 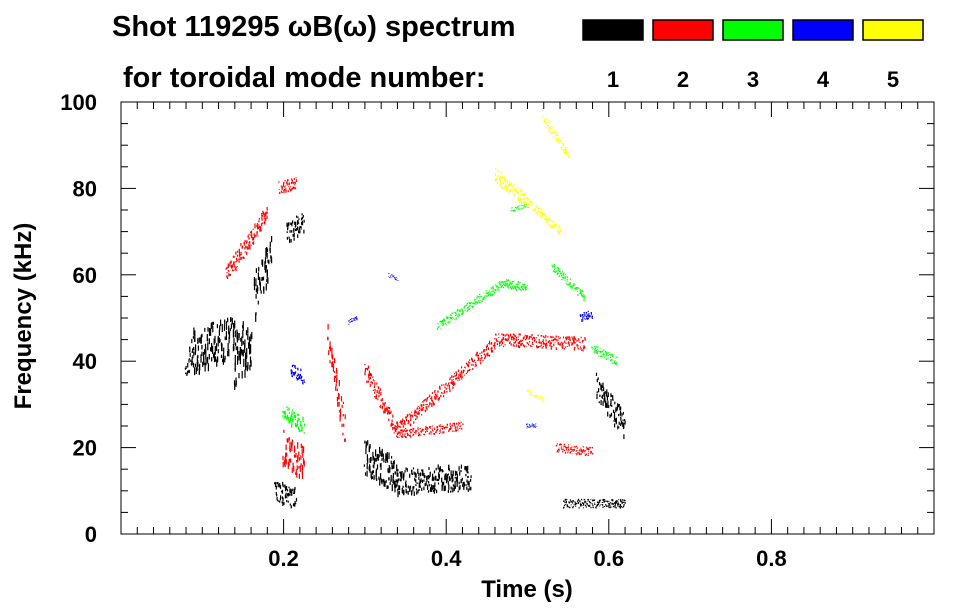 What do you see at coordinates (613, 79) in the screenshot?
I see `legend-label-n1: 1` at bounding box center [613, 79].